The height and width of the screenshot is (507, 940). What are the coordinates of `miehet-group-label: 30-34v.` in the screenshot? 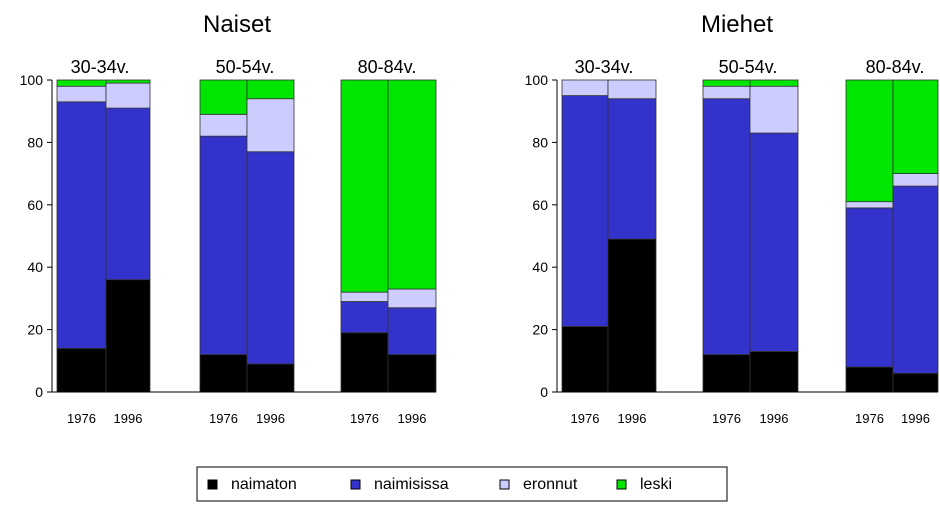 It's located at (604, 67).